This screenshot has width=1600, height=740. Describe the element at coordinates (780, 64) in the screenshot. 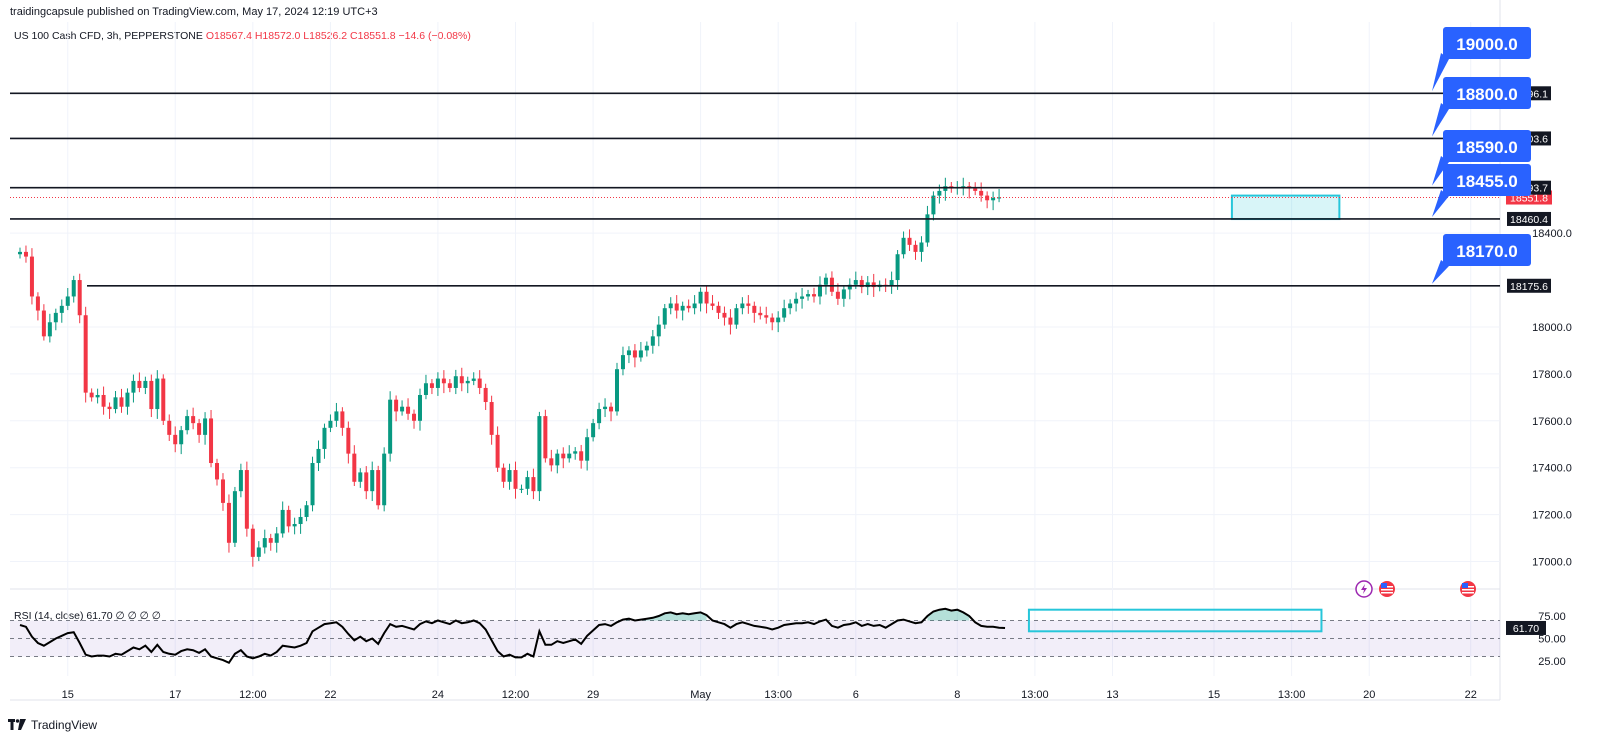

I see `level-line-group: 18996.119000.0` at that location.